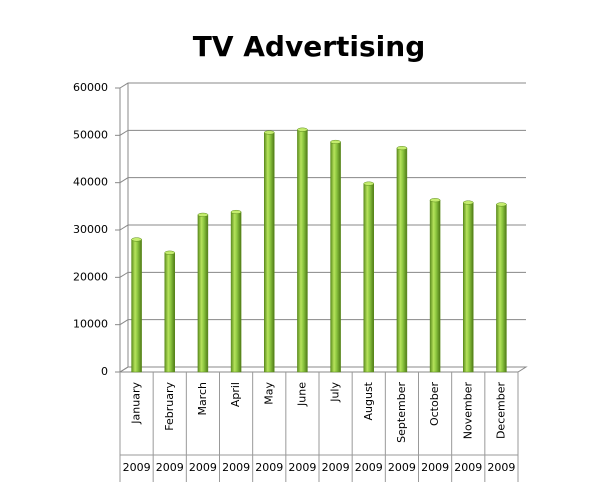 The width and height of the screenshot is (598, 500). What do you see at coordinates (309, 46) in the screenshot?
I see `chart-title: TV Advertising` at bounding box center [309, 46].